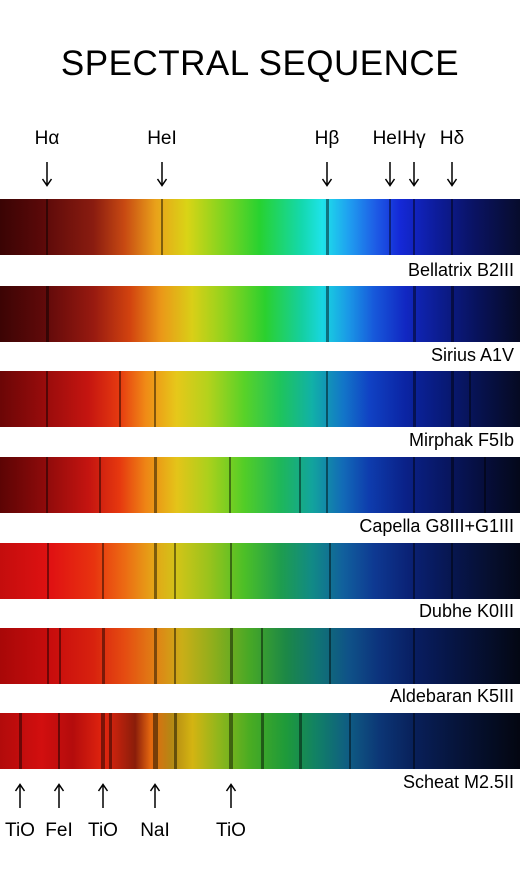 The width and height of the screenshot is (520, 889). Describe the element at coordinates (327, 138) in the screenshot. I see `line-label-top: Hβ` at that location.